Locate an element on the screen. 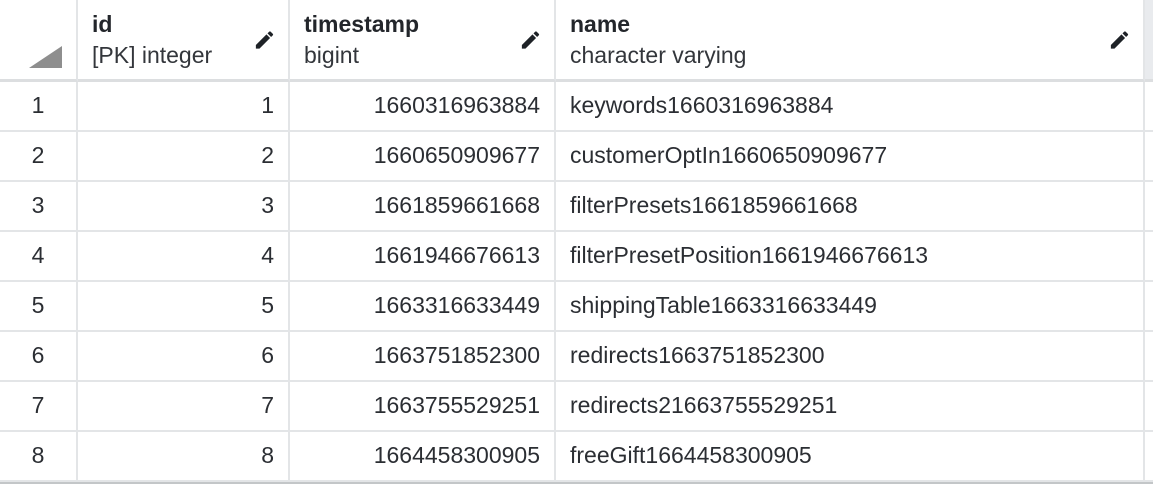 The width and height of the screenshot is (1153, 484). row-header-1: 1 is located at coordinates (39, 107).